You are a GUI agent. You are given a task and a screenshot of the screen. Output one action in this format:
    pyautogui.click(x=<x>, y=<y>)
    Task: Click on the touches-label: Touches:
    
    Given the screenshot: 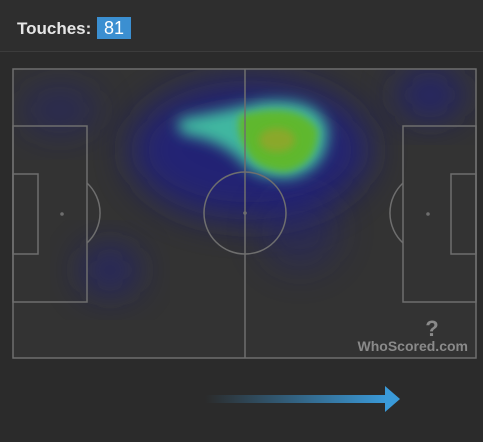 What is the action you would take?
    pyautogui.click(x=54, y=28)
    